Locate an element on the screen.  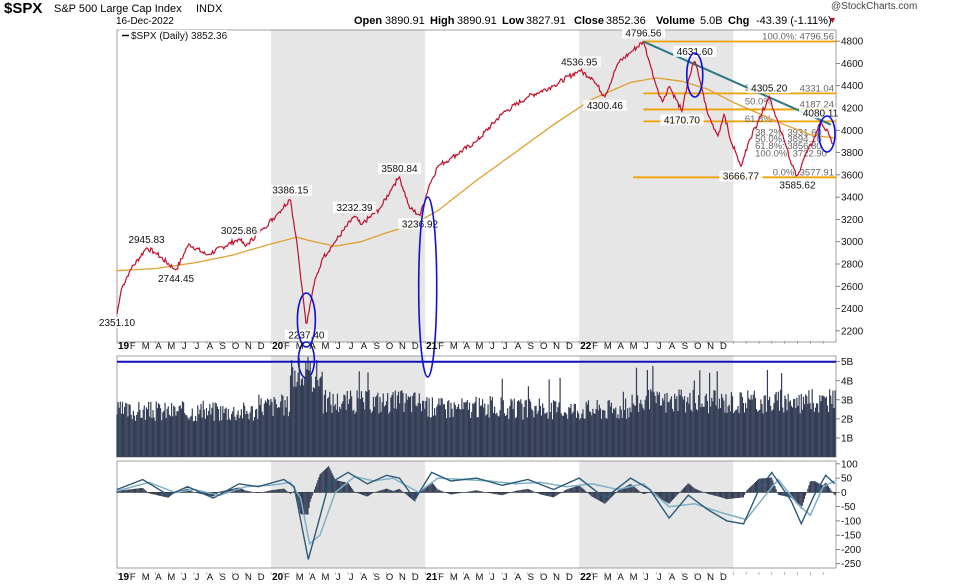
price-y-tick-label: 2400 is located at coordinates (852, 309).